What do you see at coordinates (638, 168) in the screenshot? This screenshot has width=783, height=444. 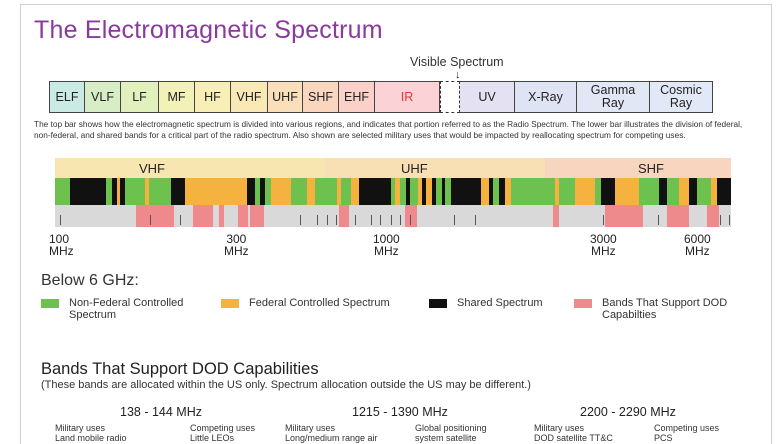 I see `spectrum-header-shf: SHF` at bounding box center [638, 168].